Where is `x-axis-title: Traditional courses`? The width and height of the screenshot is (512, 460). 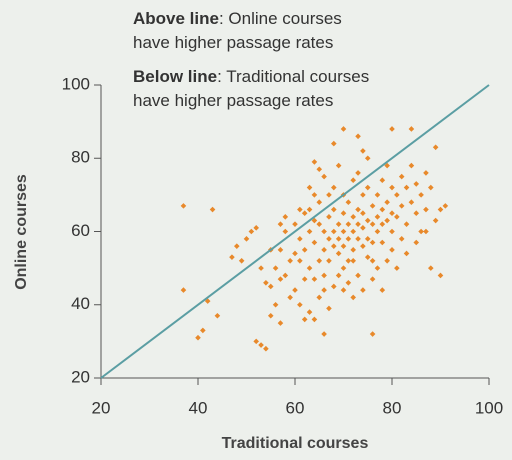 x-axis-title: Traditional courses is located at coordinates (295, 443).